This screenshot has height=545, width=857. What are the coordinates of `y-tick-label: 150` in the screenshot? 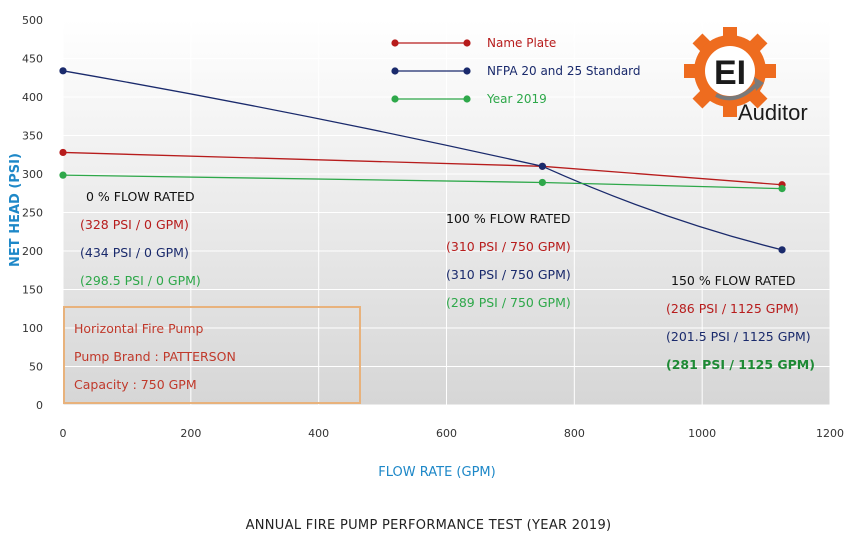 It's located at (32, 290).